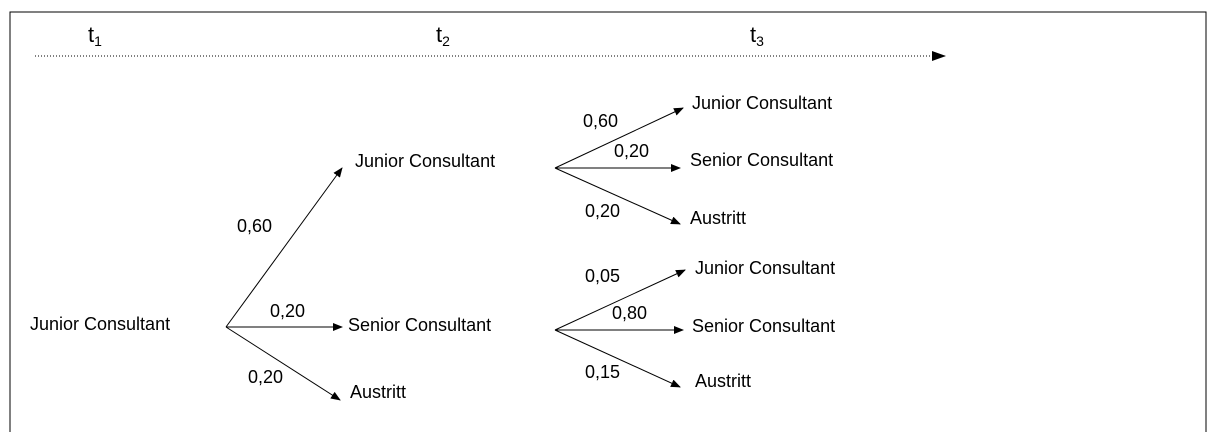 Image resolution: width=1209 pixels, height=432 pixels. I want to click on time-sub: 1, so click(98, 41).